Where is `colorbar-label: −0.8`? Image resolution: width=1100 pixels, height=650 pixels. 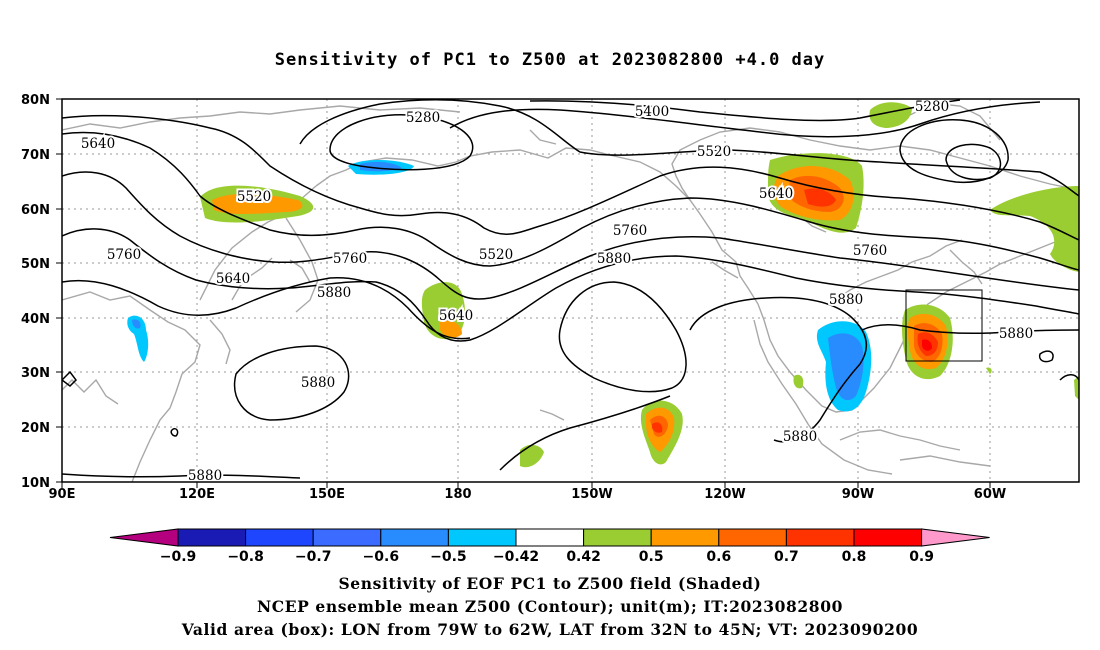
colorbar-label: −0.8 is located at coordinates (245, 557).